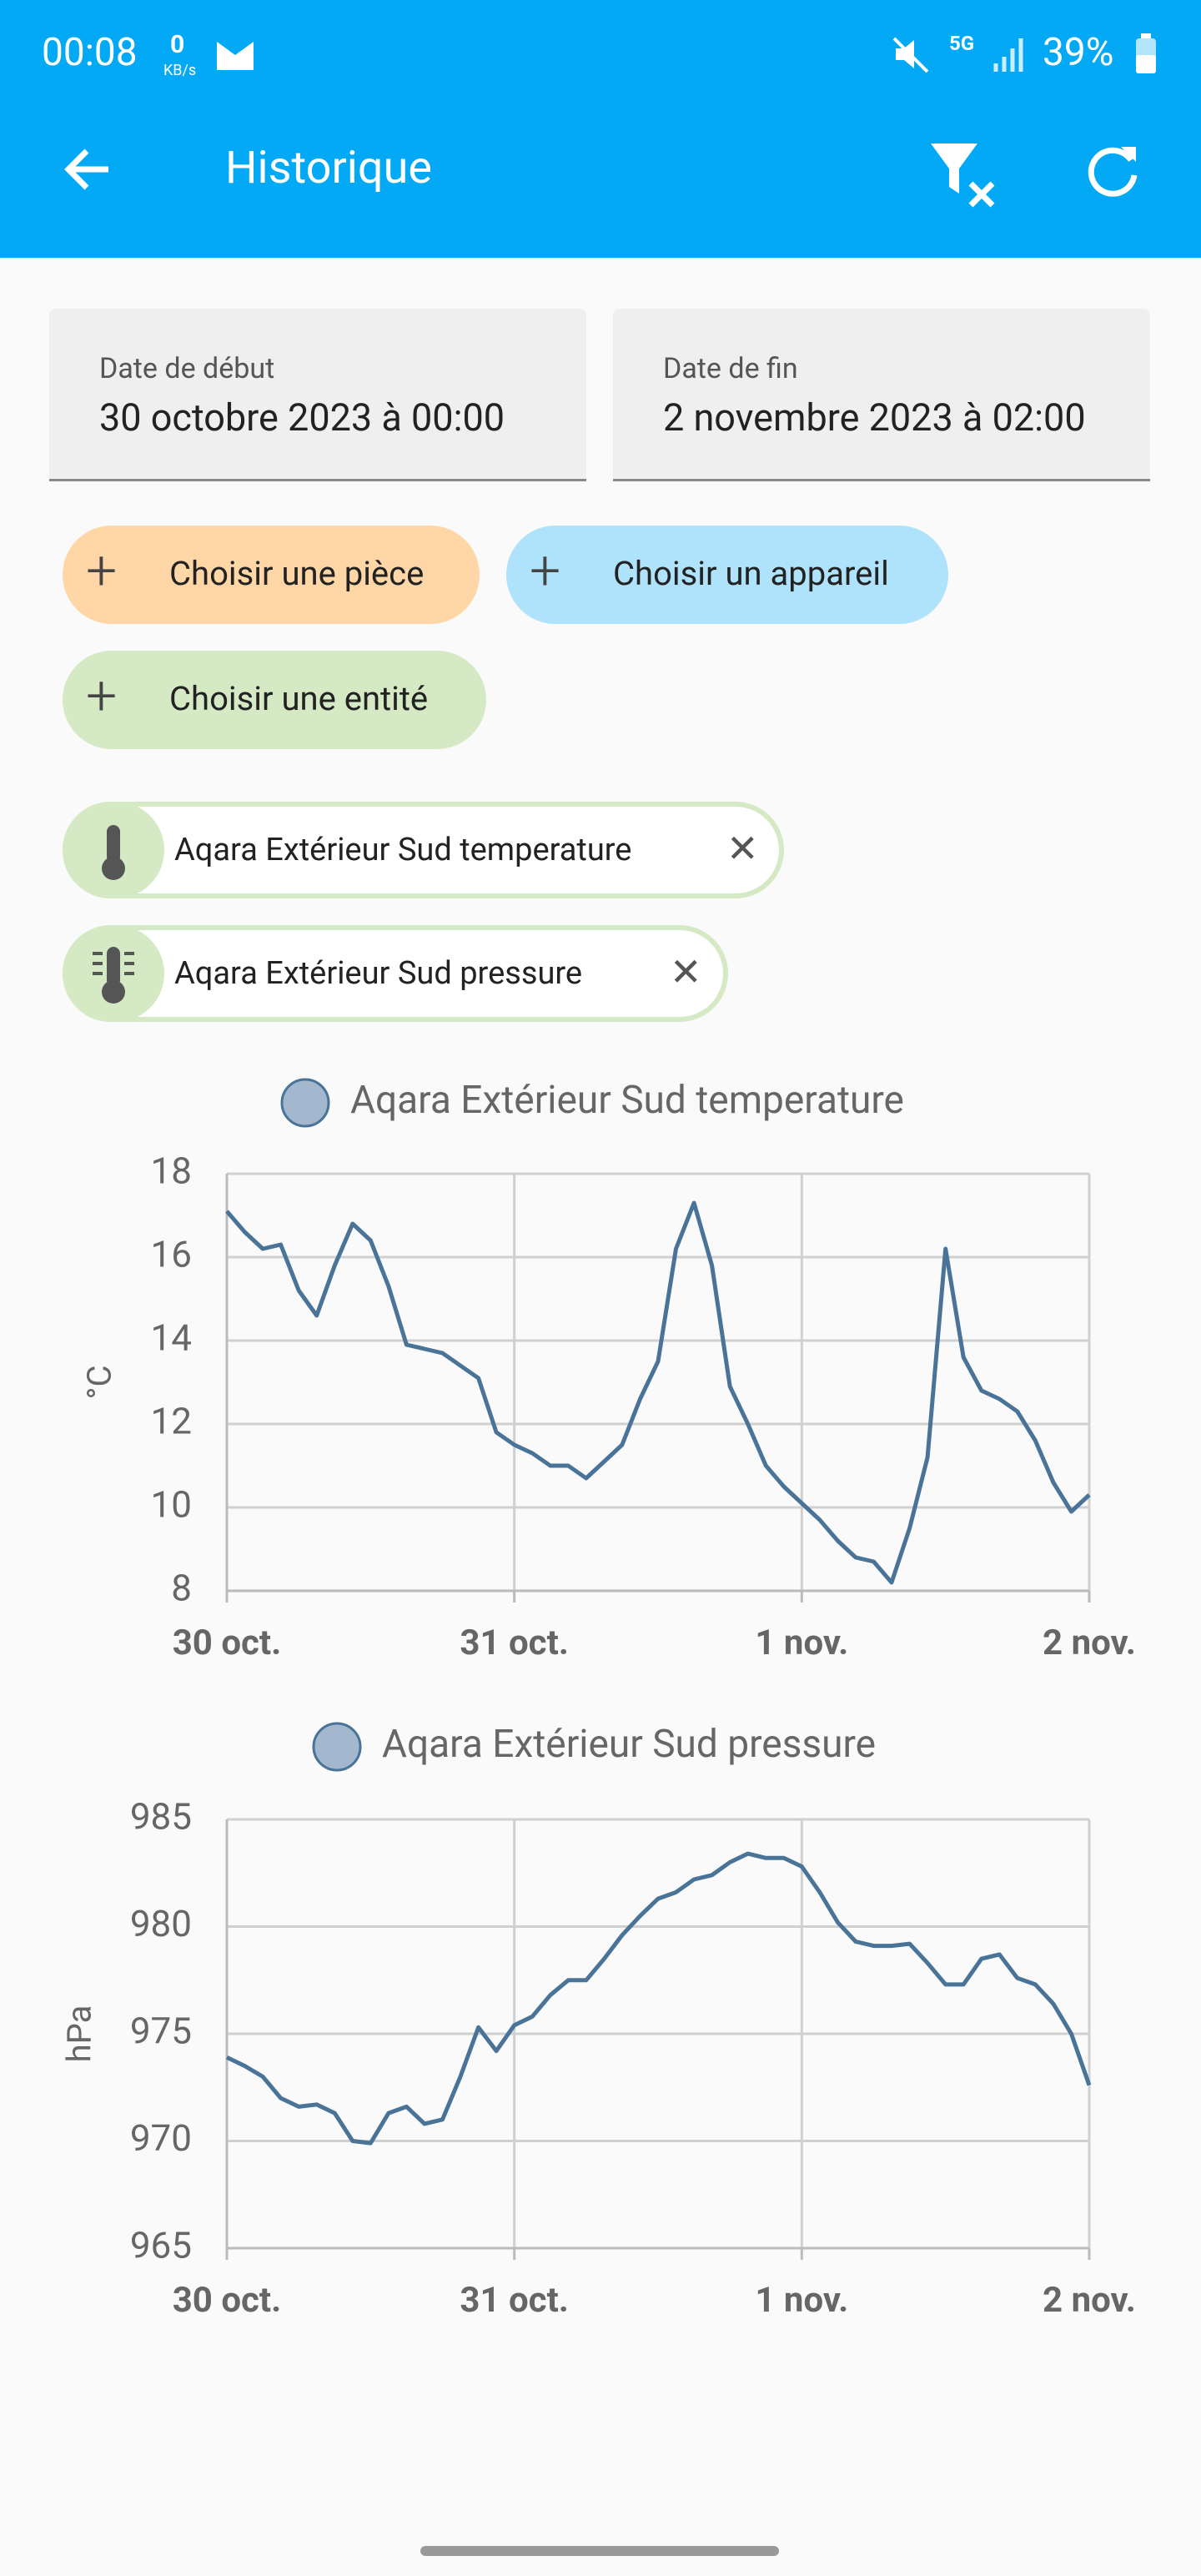 Image resolution: width=1201 pixels, height=2576 pixels. I want to click on device-chip: + Choisir un appareil, so click(727, 575).